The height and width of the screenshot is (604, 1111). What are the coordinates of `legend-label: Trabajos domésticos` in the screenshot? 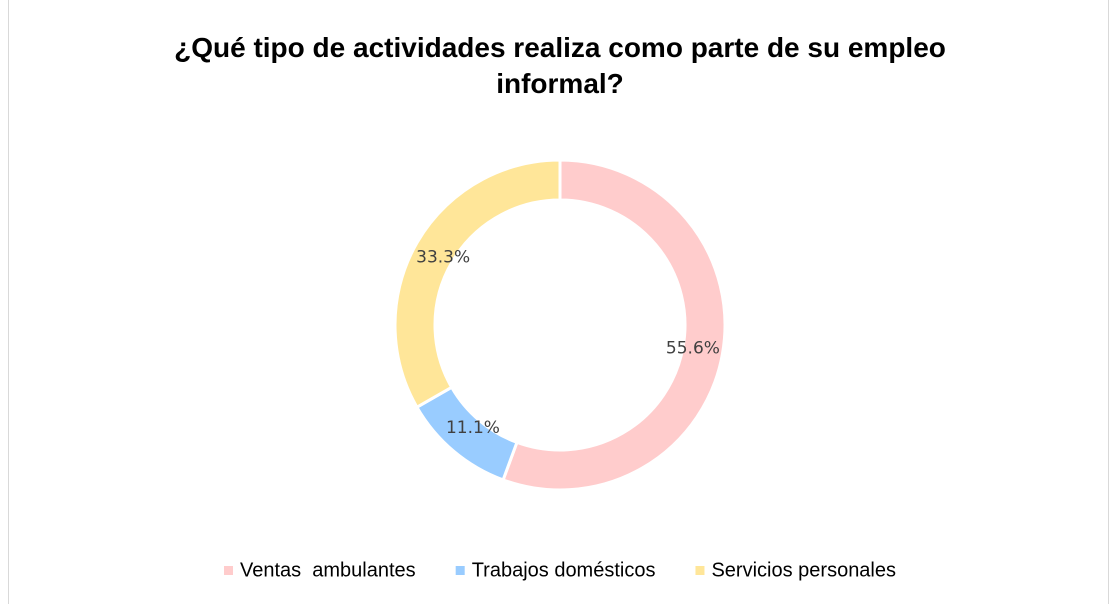 It's located at (564, 570).